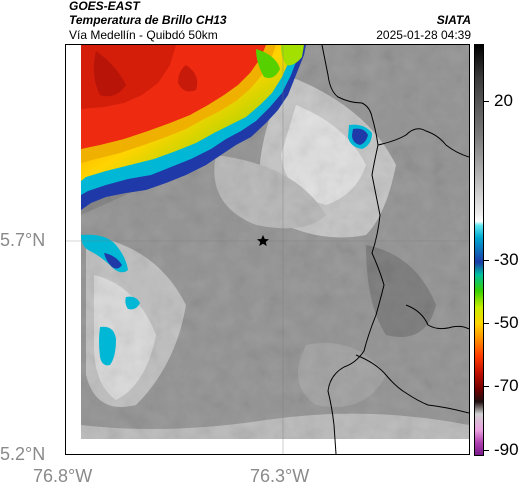  Describe the element at coordinates (506, 322) in the screenshot. I see `colorbar-label: -50` at that location.